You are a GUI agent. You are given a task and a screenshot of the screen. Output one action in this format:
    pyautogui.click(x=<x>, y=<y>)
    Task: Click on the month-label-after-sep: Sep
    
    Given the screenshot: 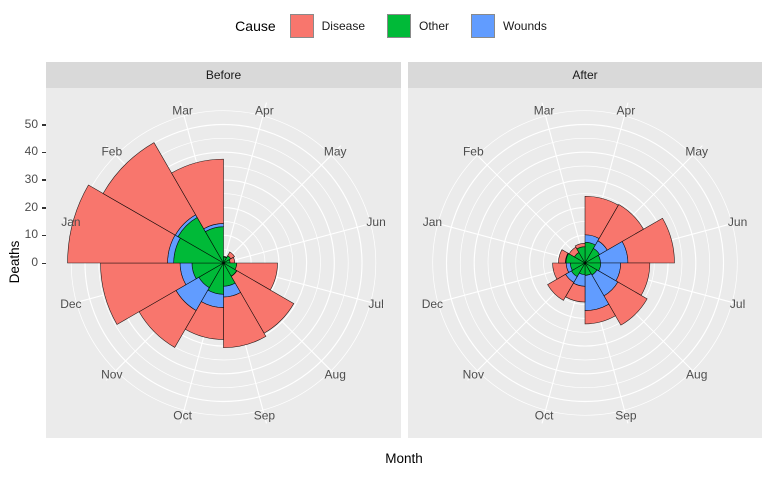 What is the action you would take?
    pyautogui.click(x=626, y=416)
    